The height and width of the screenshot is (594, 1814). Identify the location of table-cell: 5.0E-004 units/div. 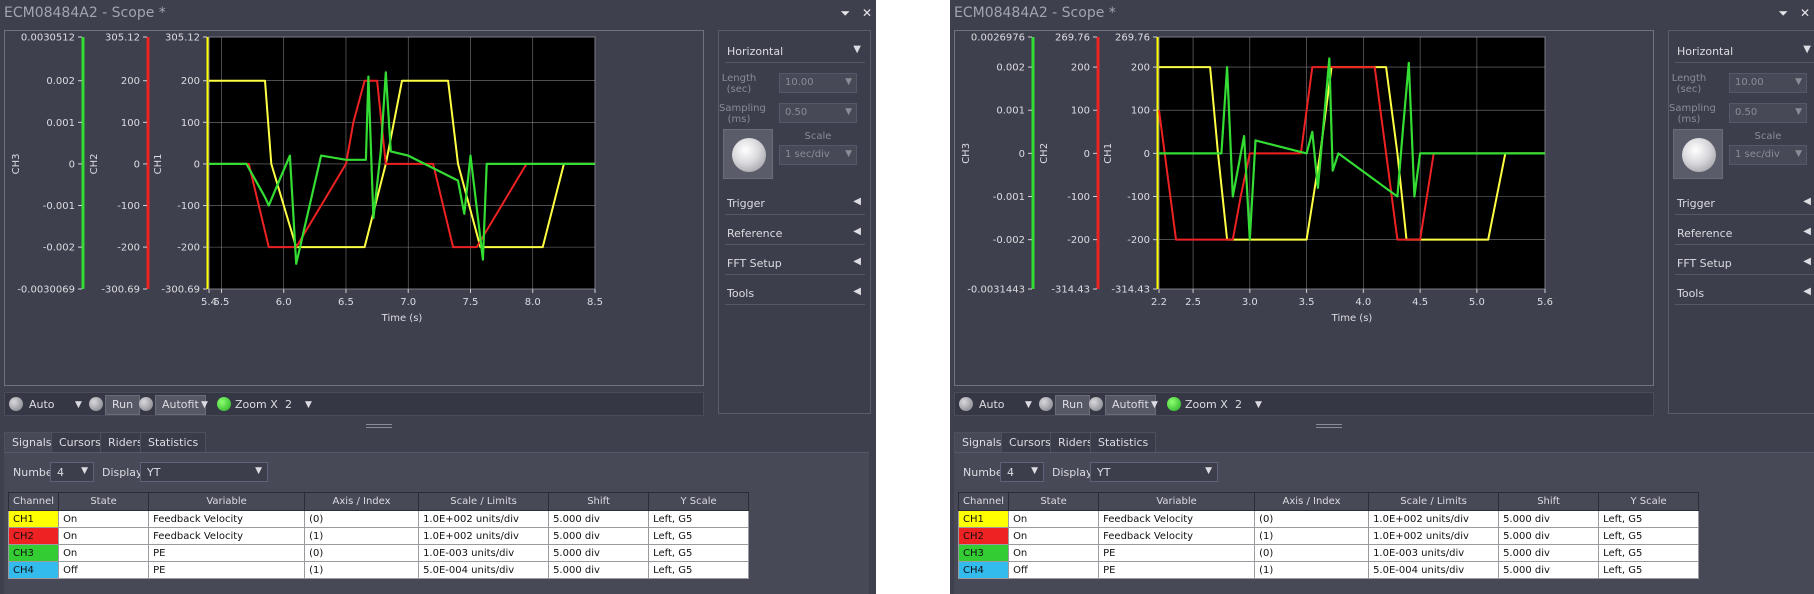
(484, 570).